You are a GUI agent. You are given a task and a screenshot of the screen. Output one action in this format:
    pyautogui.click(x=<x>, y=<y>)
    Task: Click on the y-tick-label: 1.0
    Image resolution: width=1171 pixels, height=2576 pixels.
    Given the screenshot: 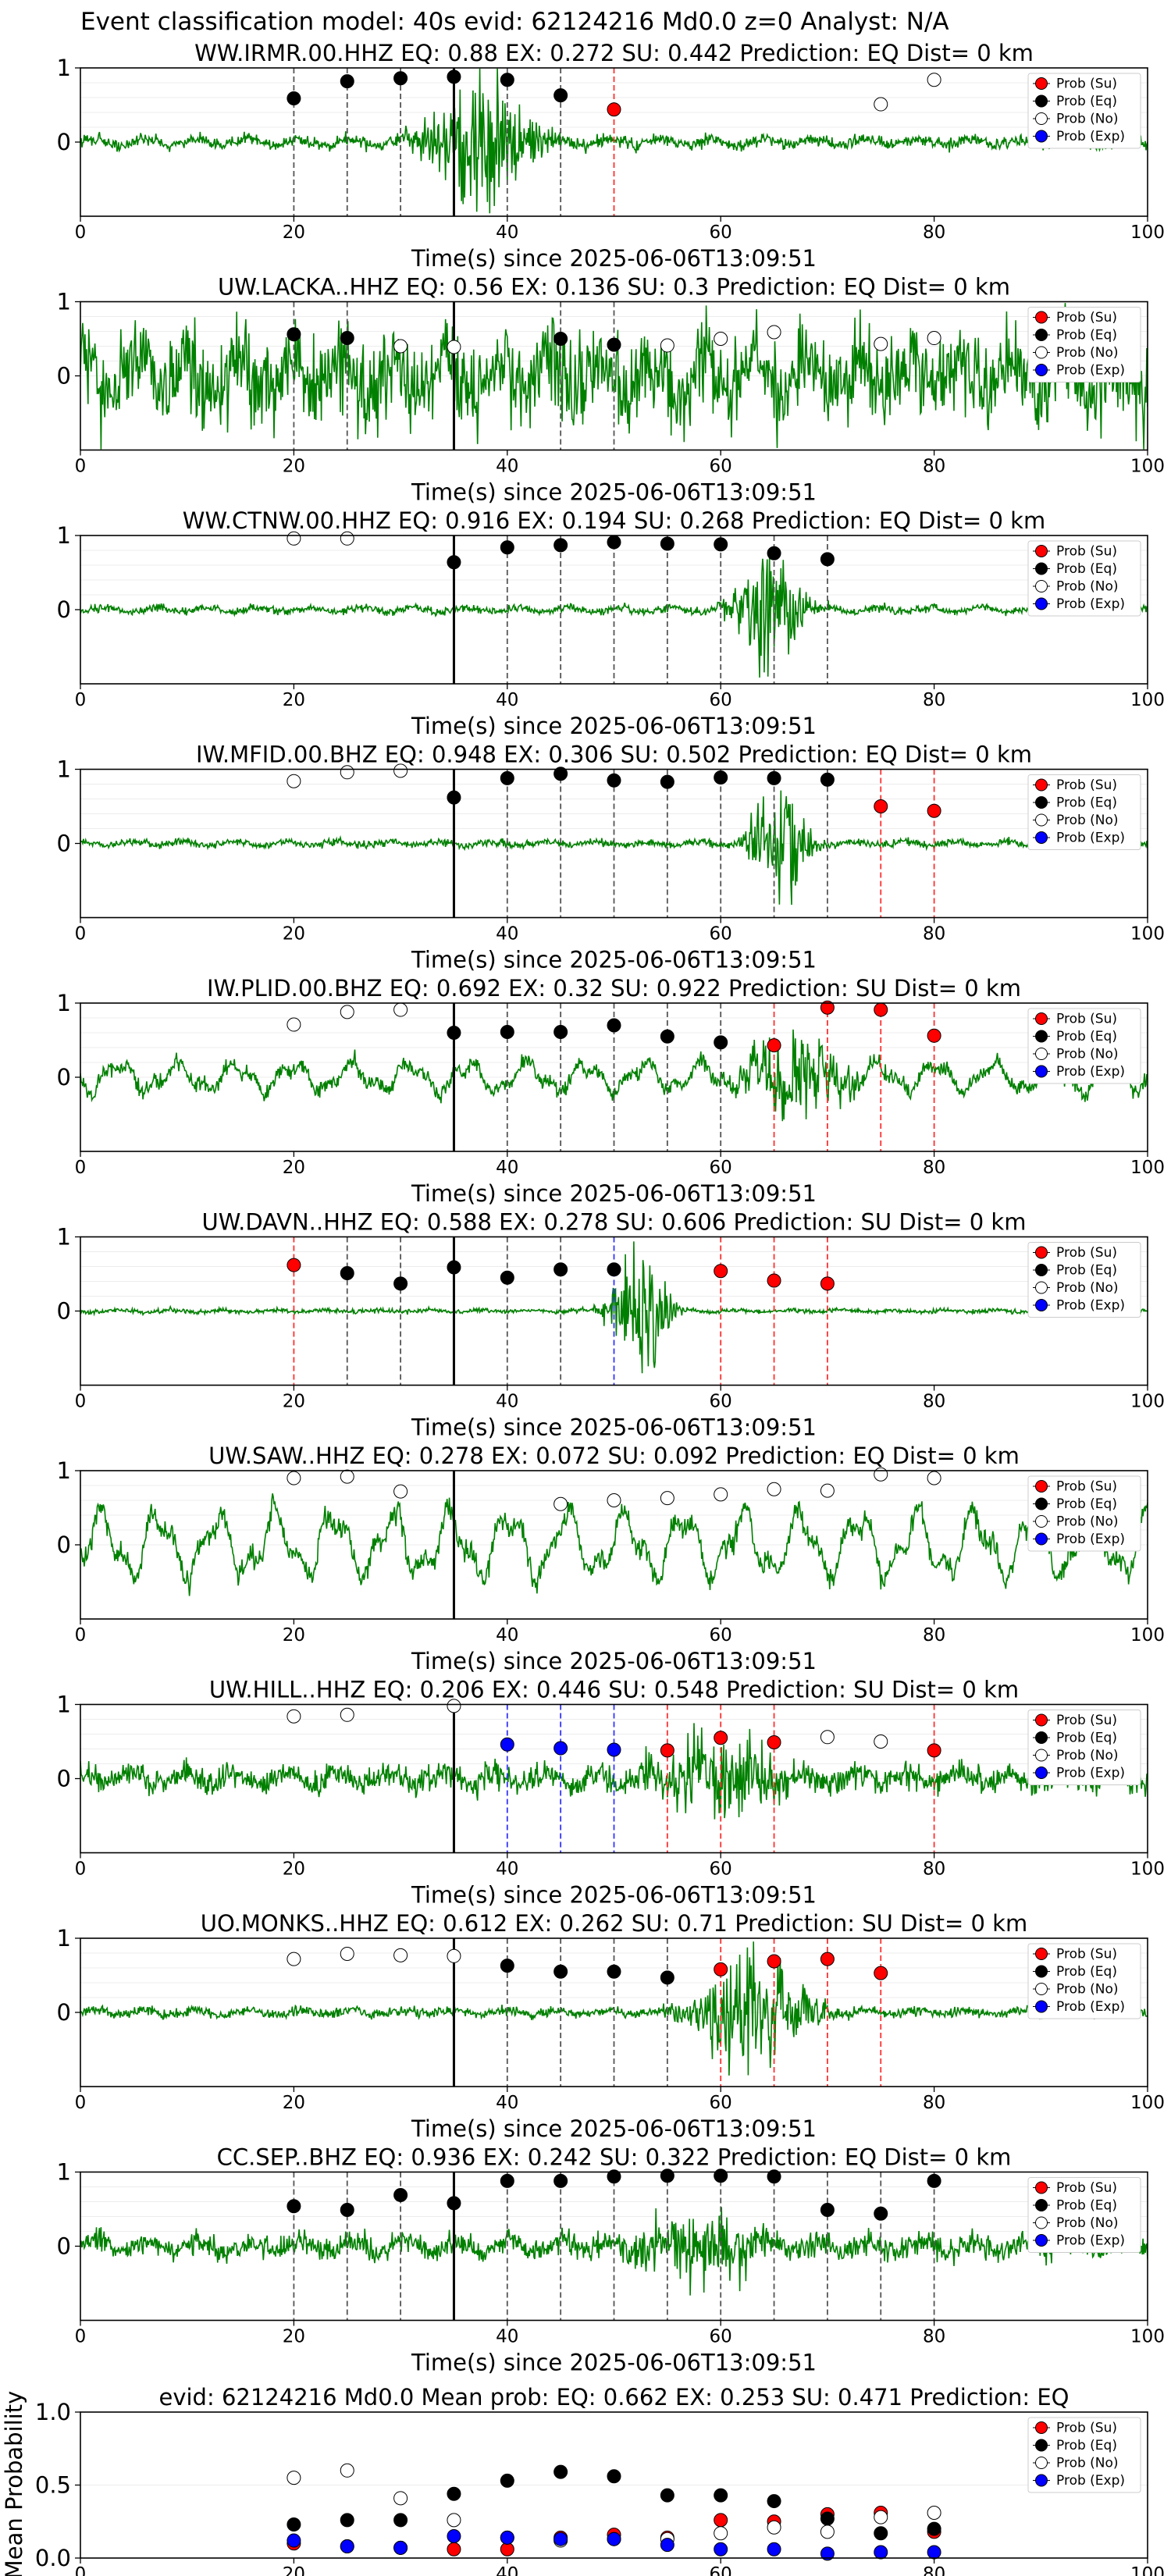 What is the action you would take?
    pyautogui.click(x=53, y=2412)
    